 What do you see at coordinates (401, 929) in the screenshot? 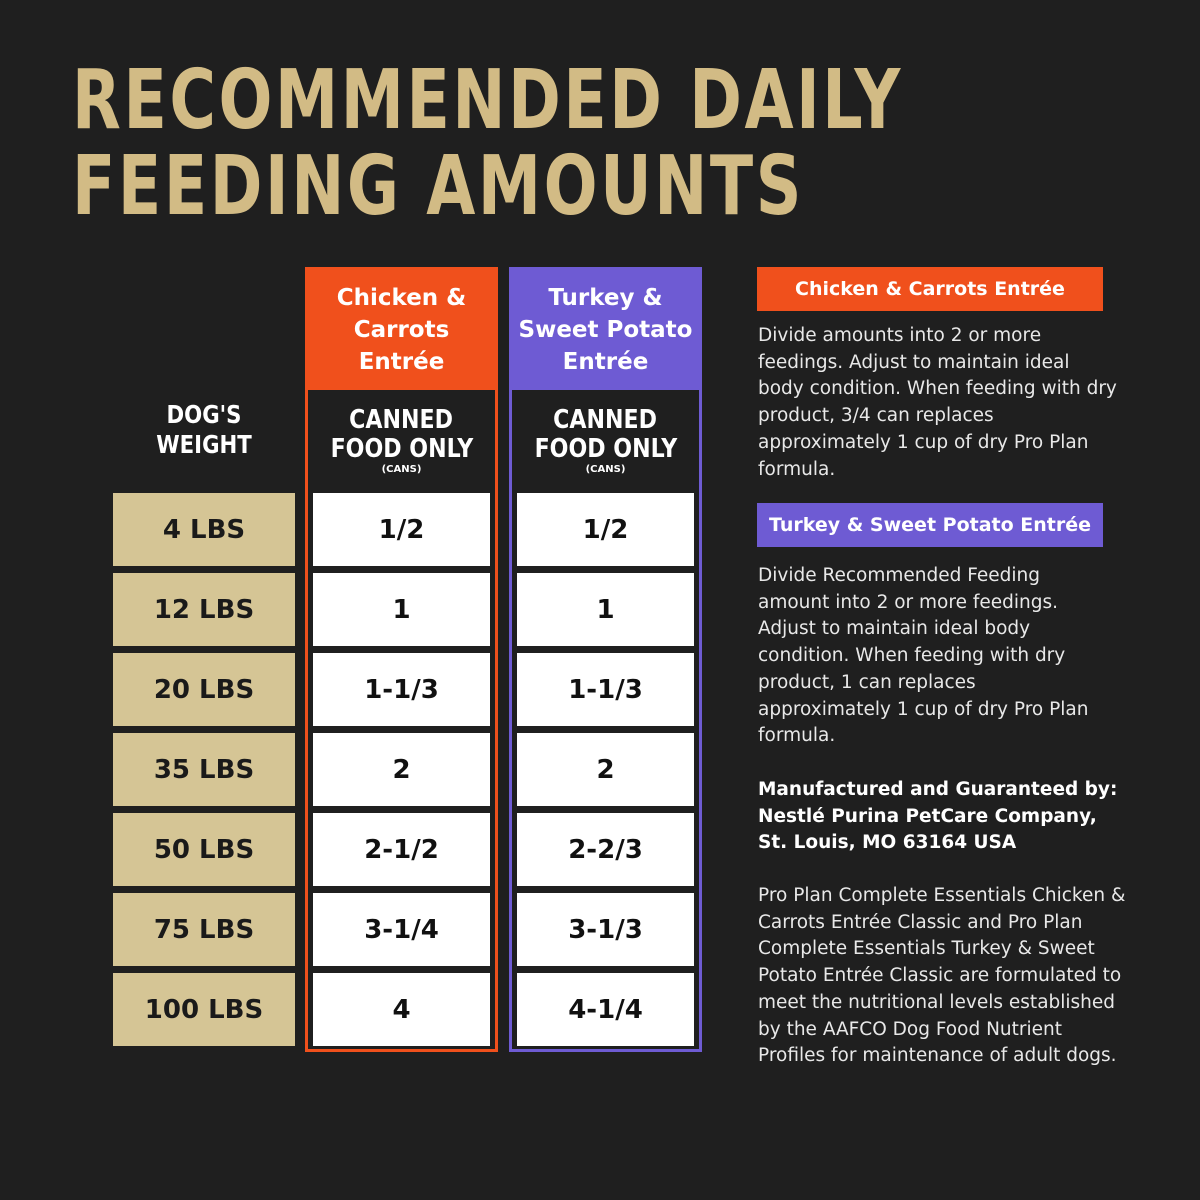
I see `amount-cell: 3-1/4` at bounding box center [401, 929].